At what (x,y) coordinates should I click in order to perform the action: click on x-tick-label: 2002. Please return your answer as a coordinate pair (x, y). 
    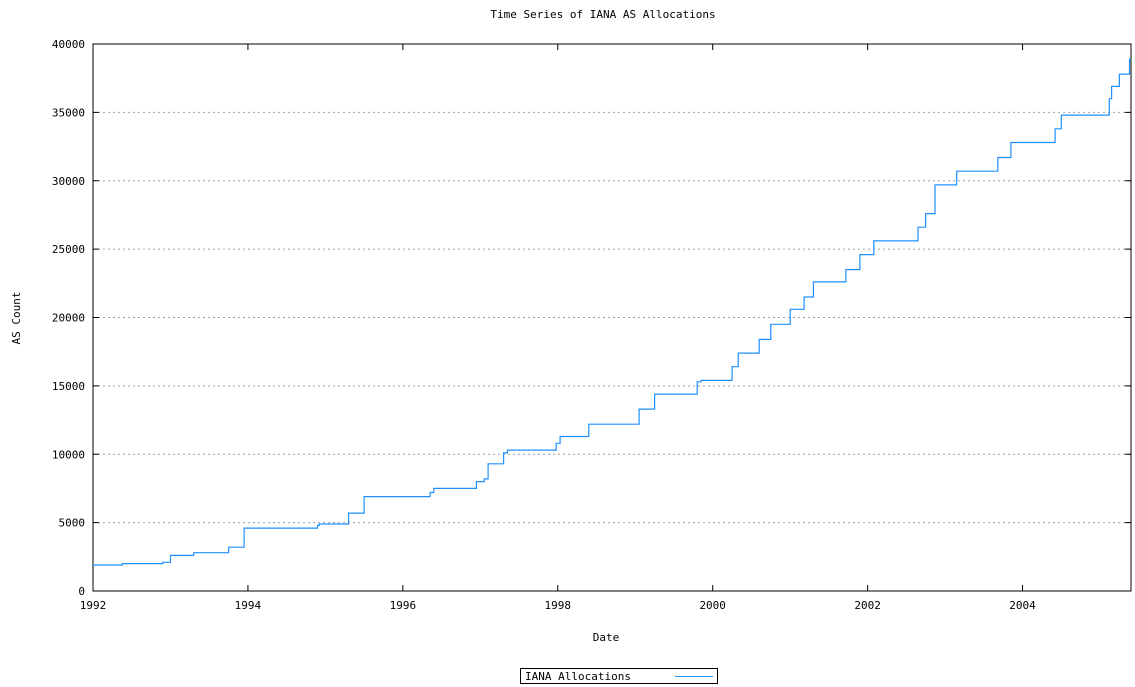
    Looking at the image, I should click on (867, 605).